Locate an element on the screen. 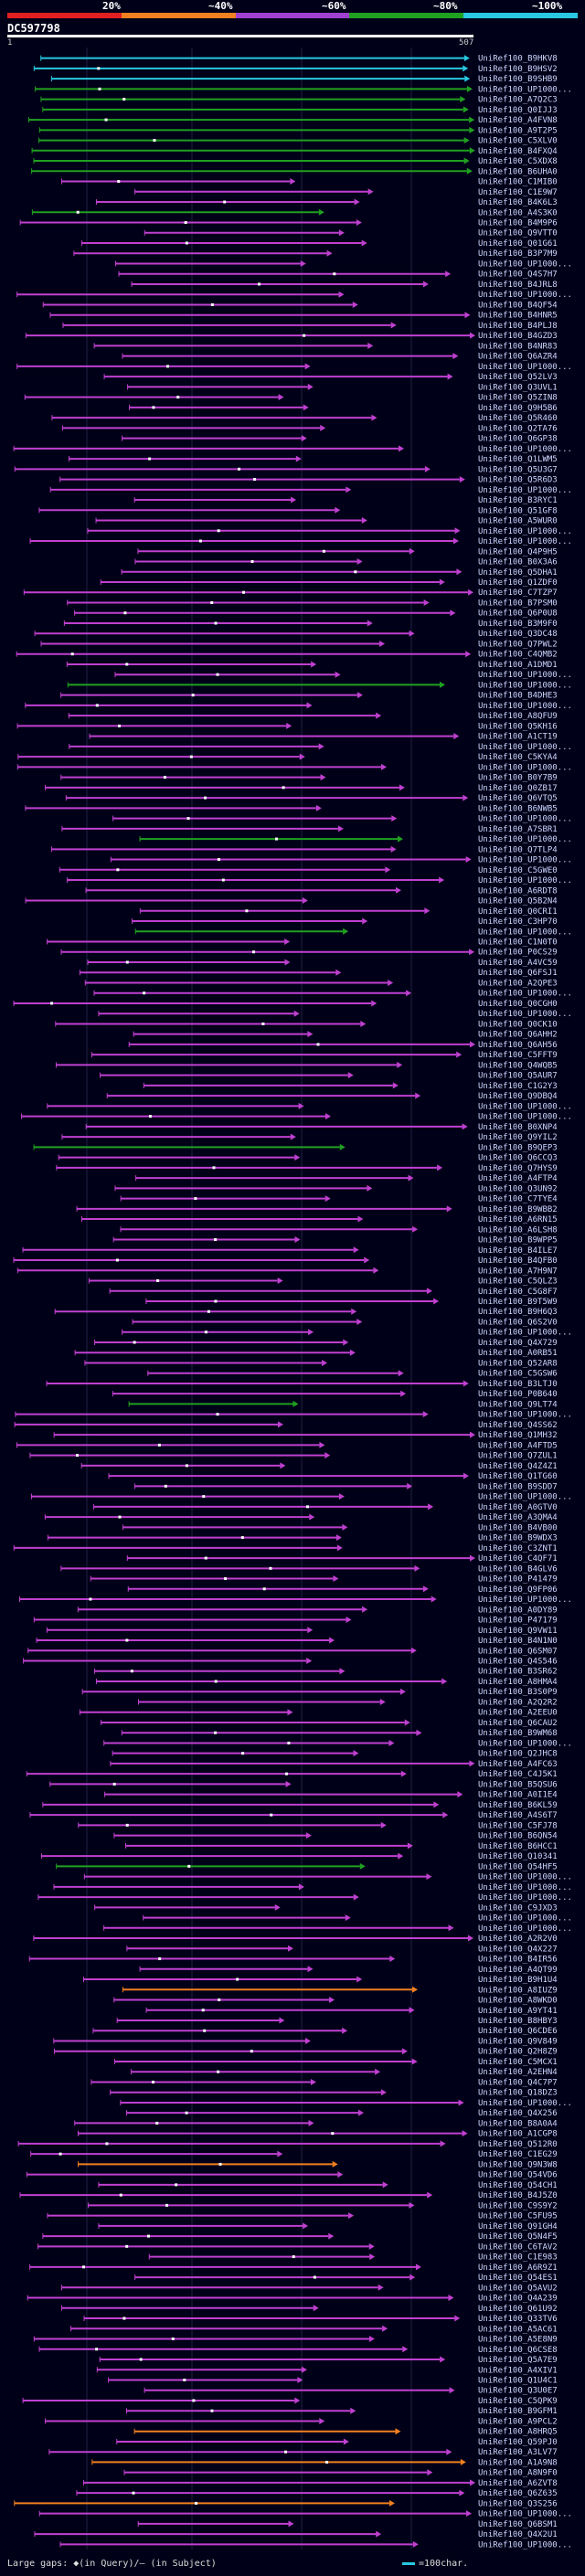 Image resolution: width=585 pixels, height=2576 pixels. hit-label: UniRef100_Q0CK10 is located at coordinates (518, 1024).